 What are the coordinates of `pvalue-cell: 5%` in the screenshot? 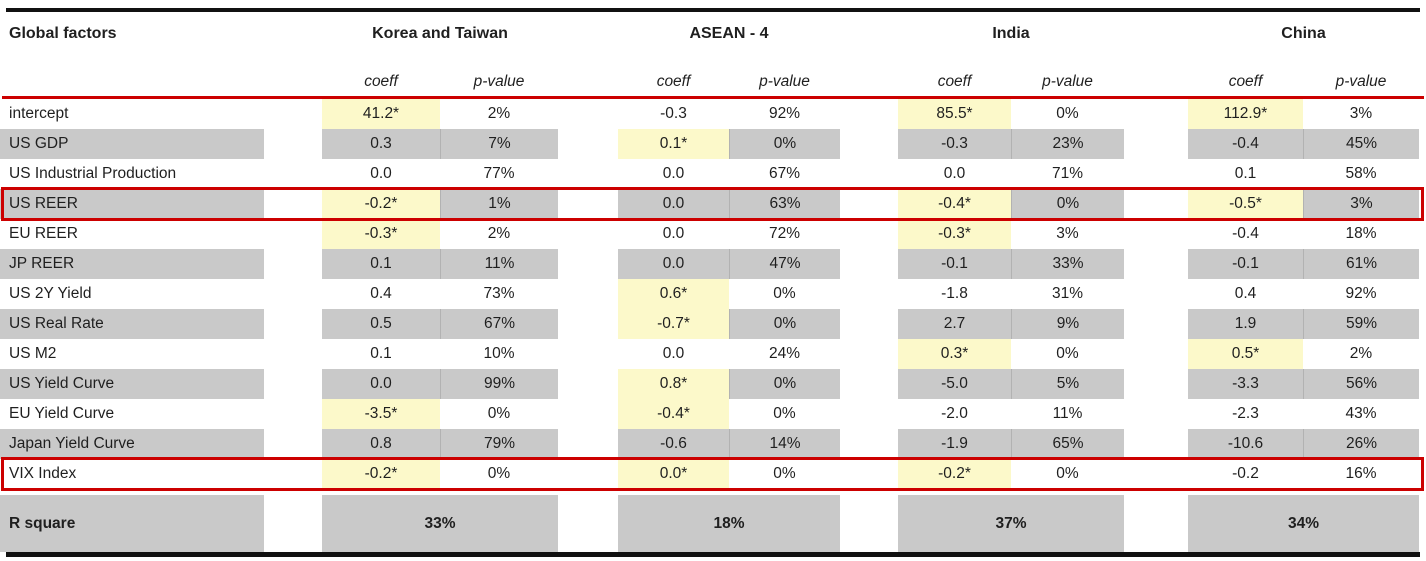 It's located at (1067, 384).